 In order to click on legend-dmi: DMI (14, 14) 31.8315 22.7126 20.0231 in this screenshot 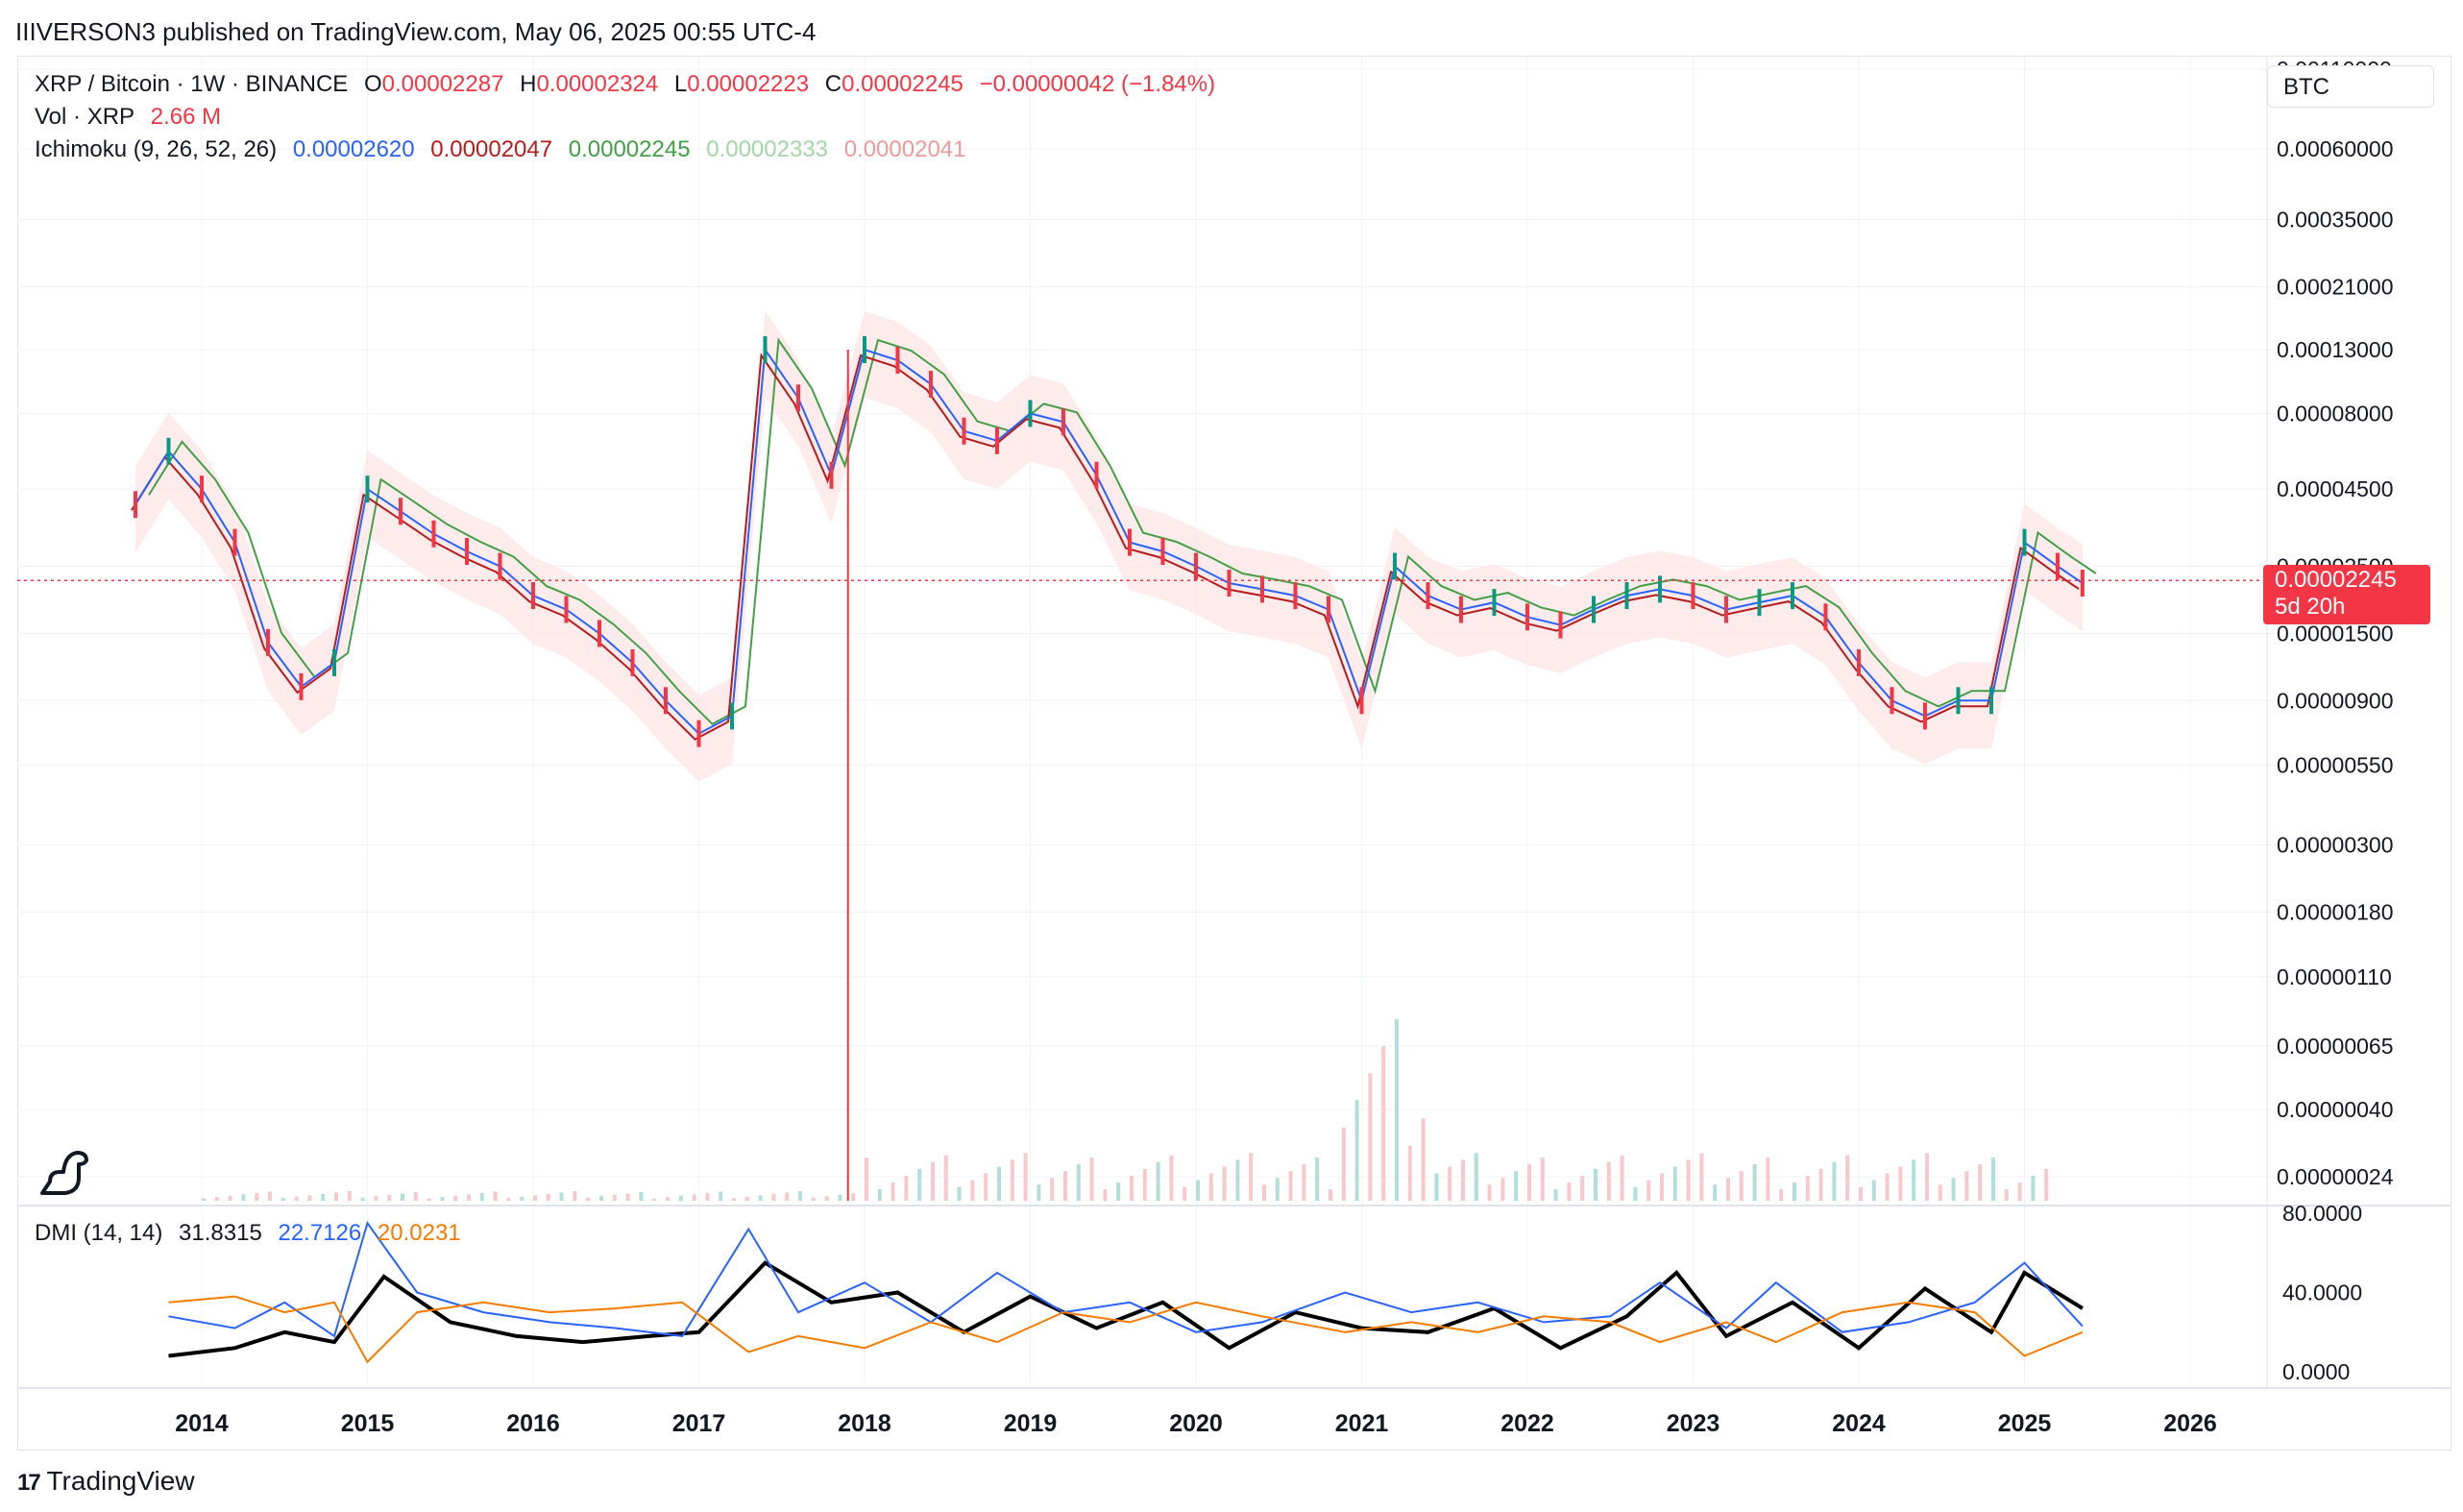, I will do `click(253, 1233)`.